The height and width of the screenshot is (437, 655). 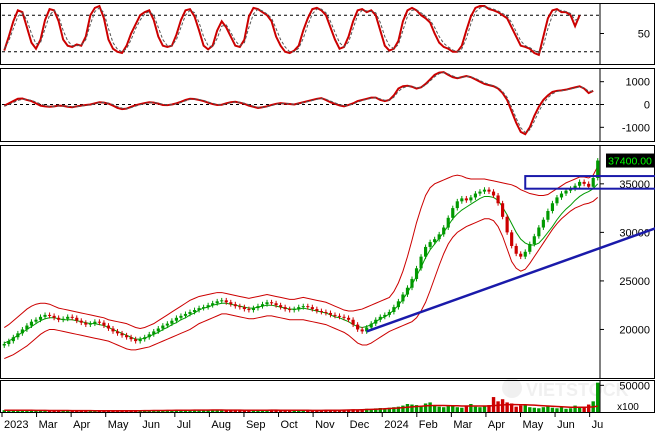 What do you see at coordinates (462, 425) in the screenshot?
I see `x-axis-month-label: Mar` at bounding box center [462, 425].